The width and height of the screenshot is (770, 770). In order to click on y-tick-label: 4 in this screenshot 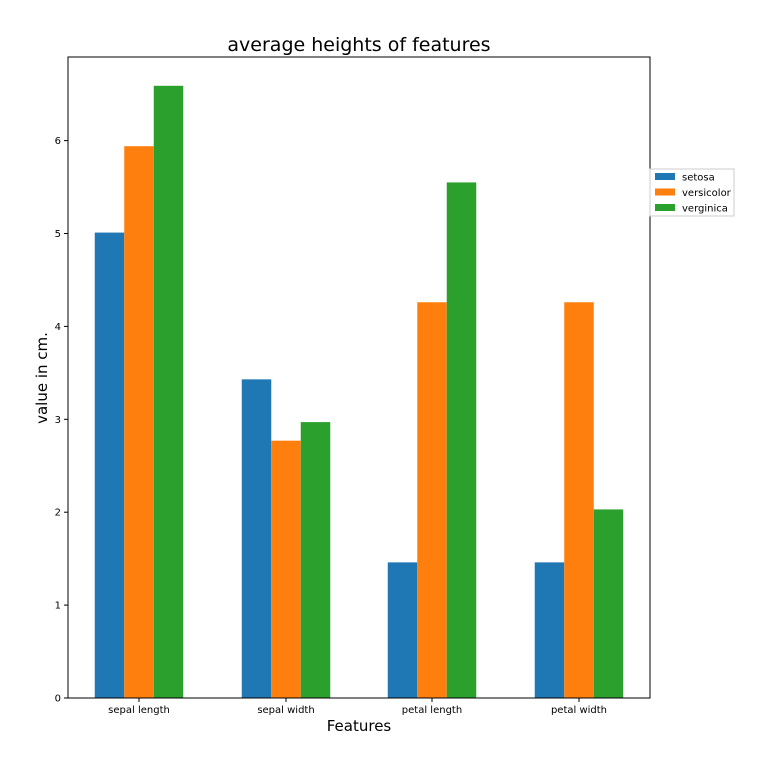, I will do `click(58, 327)`.